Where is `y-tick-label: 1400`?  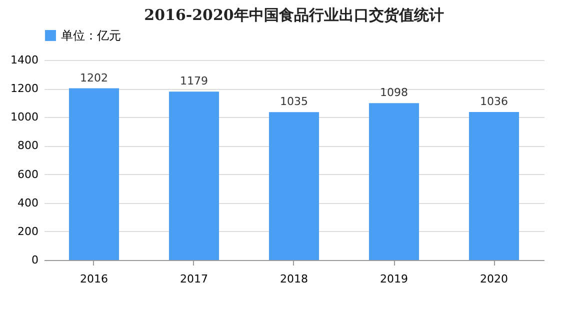
y-tick-label: 1400 is located at coordinates (24, 60).